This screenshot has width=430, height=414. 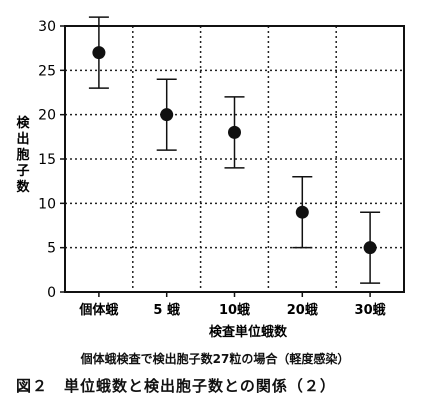 I want to click on y-axis-label: 検出胞子数, so click(x=22, y=155).